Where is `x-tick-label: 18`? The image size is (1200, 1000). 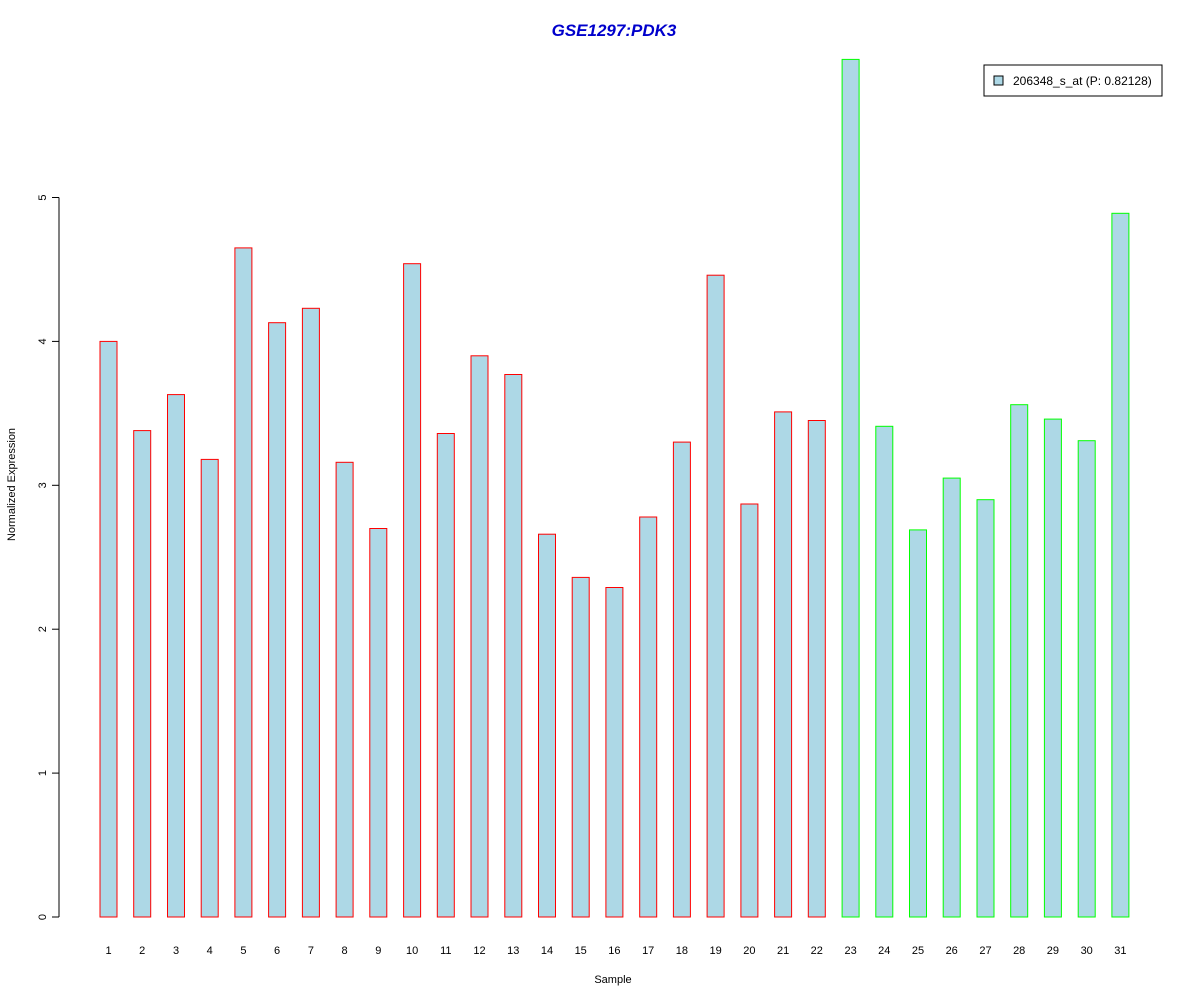 x-tick-label: 18 is located at coordinates (682, 951).